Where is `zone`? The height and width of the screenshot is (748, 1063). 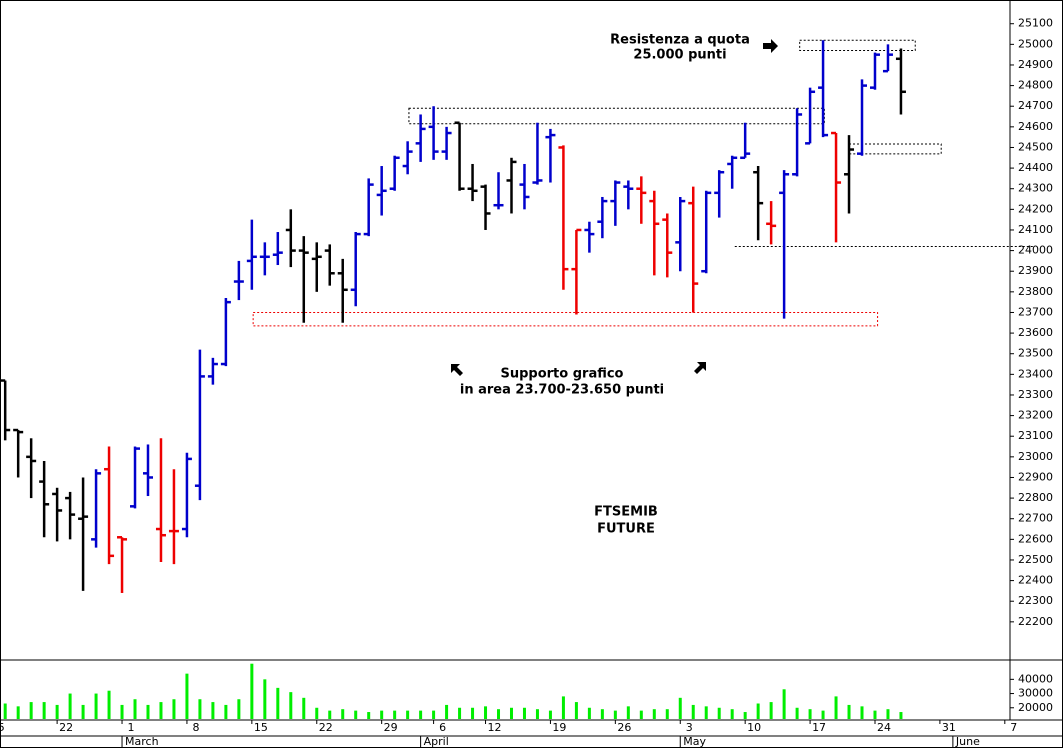 zone is located at coordinates (895, 149).